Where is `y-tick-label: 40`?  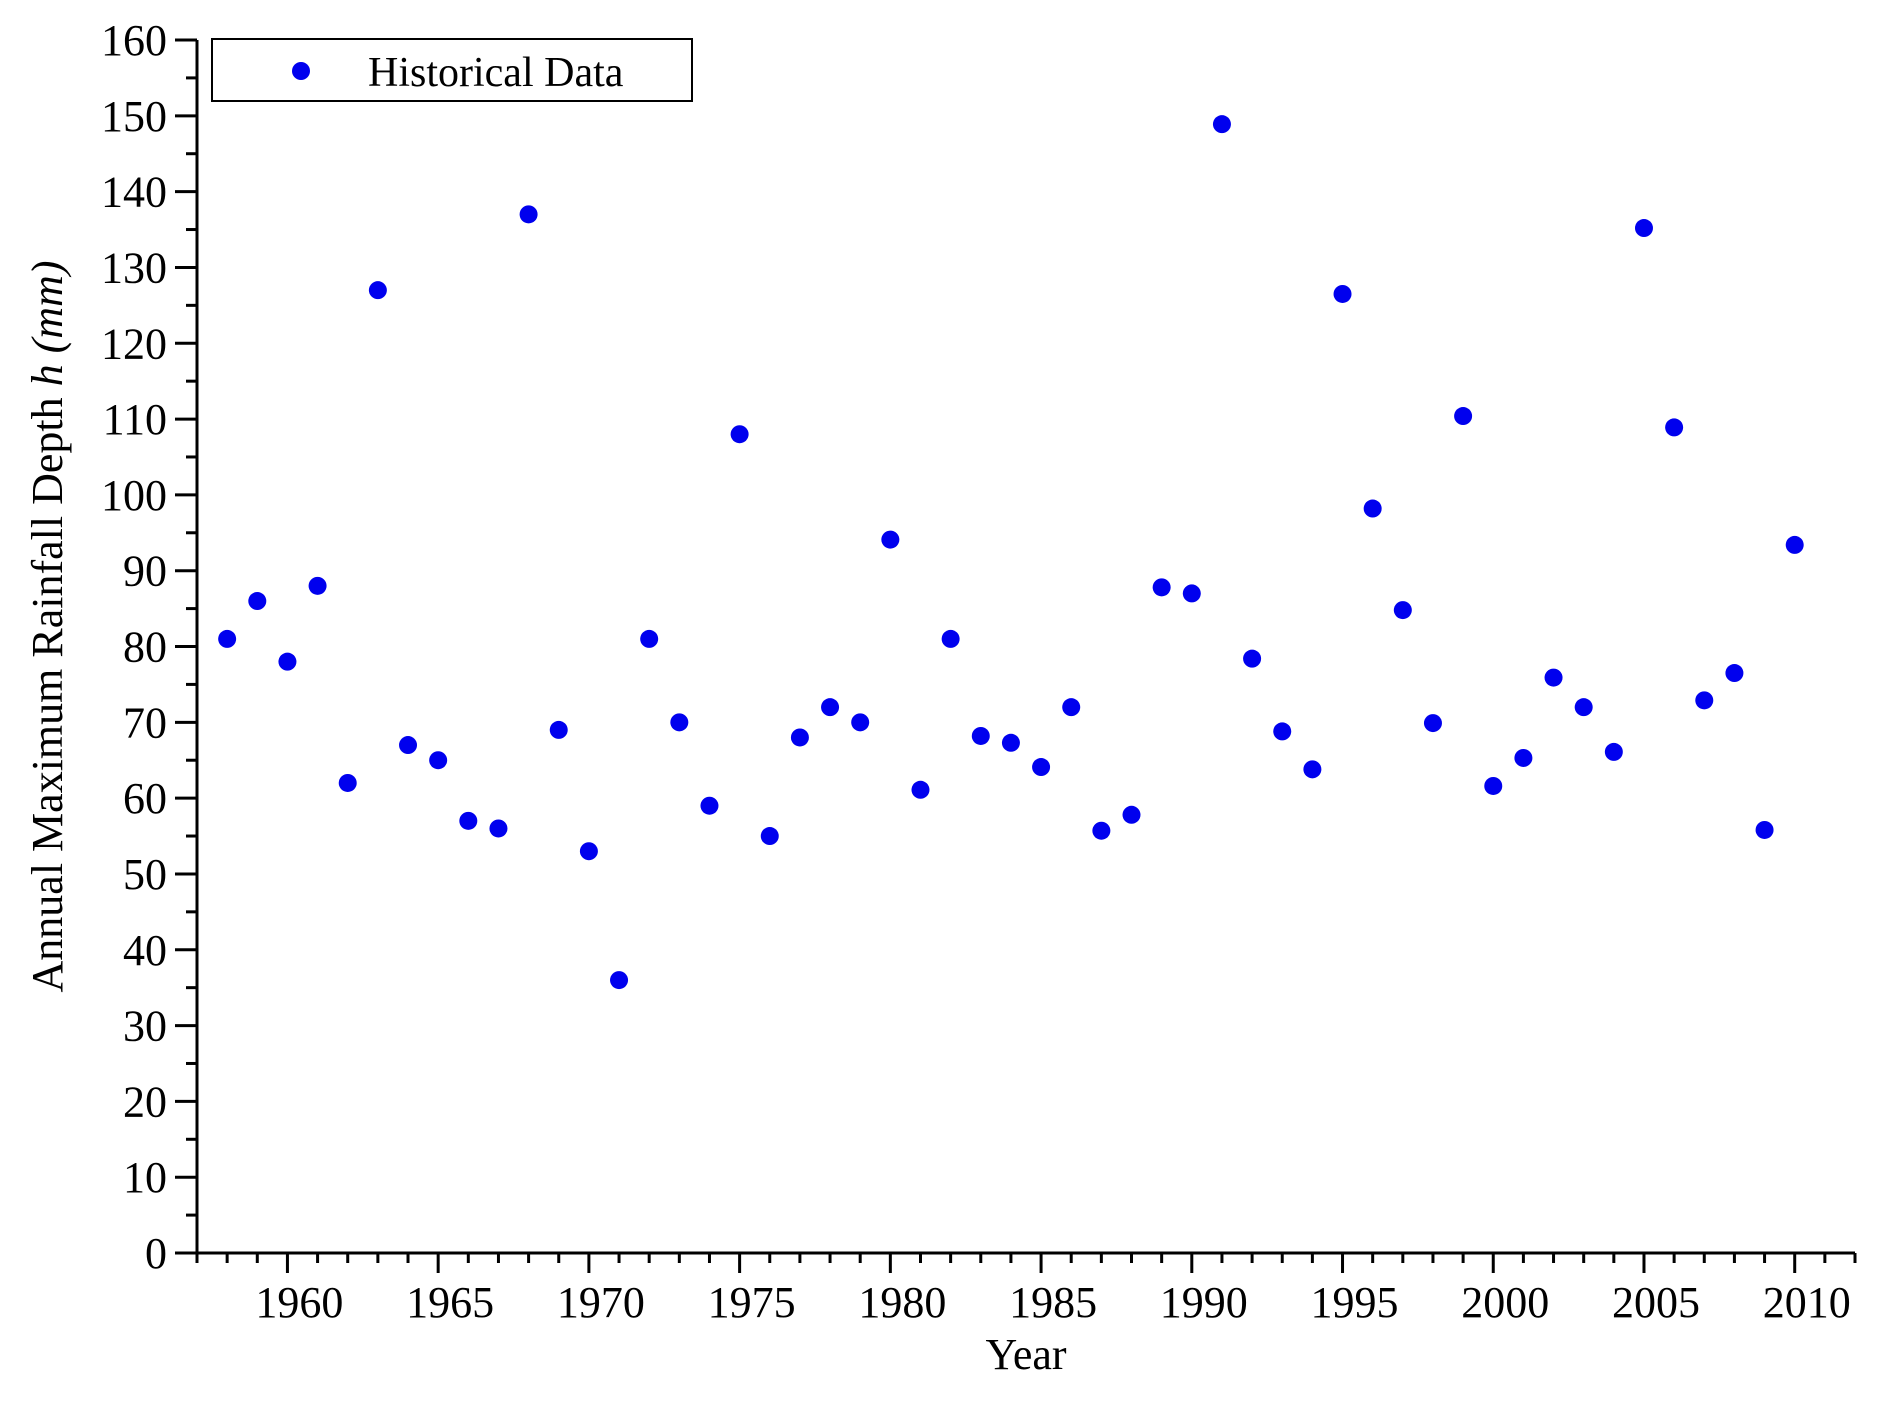
y-tick-label: 40 is located at coordinates (145, 950).